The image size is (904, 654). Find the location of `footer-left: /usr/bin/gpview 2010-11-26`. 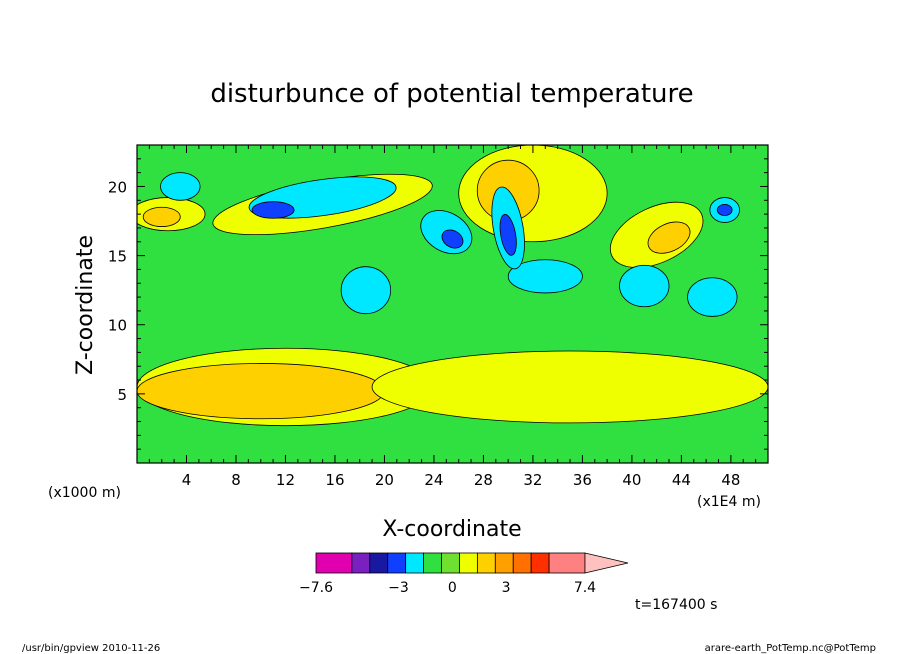

footer-left: /usr/bin/gpview 2010-11-26 is located at coordinates (91, 648).